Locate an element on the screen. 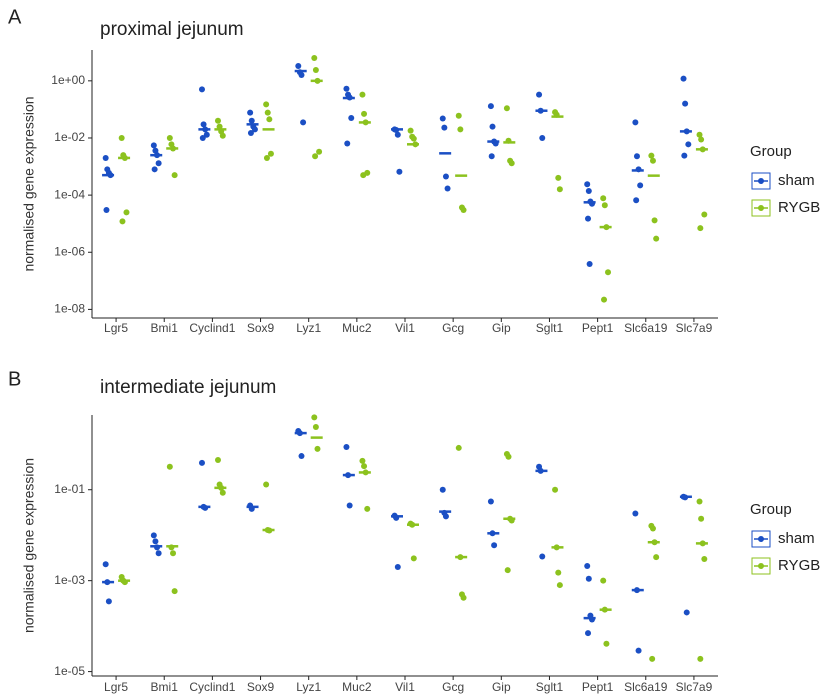  x-tick-label: Gcg is located at coordinates (453, 687).